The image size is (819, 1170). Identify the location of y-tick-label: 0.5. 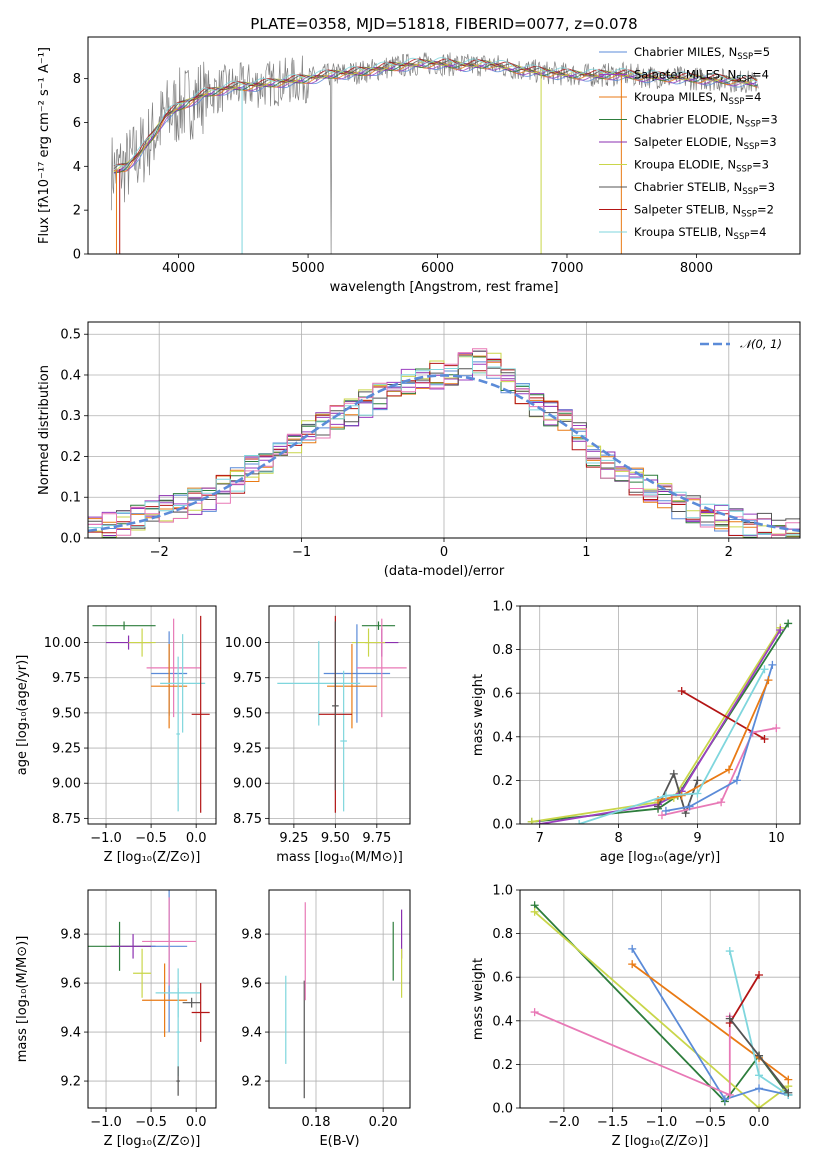
(70, 335).